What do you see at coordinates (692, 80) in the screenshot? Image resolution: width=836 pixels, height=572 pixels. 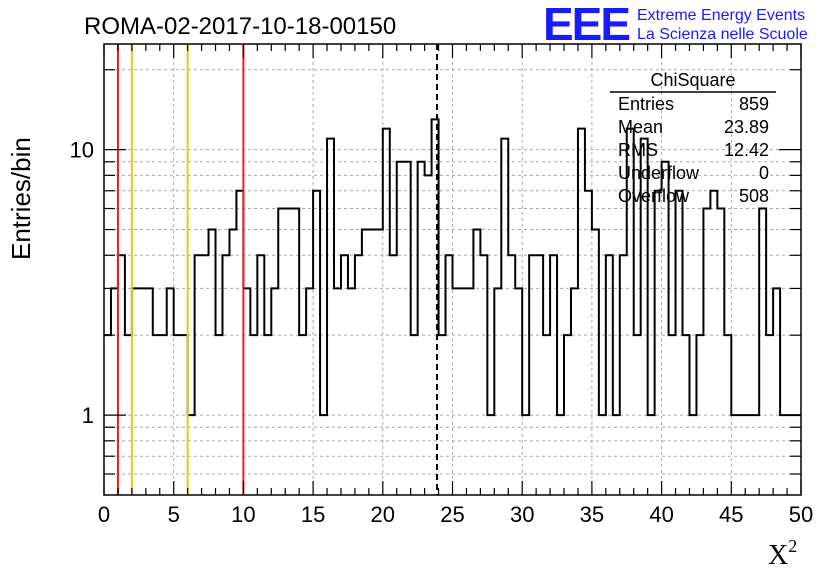 I see `stats-title: ChiSquare` at bounding box center [692, 80].